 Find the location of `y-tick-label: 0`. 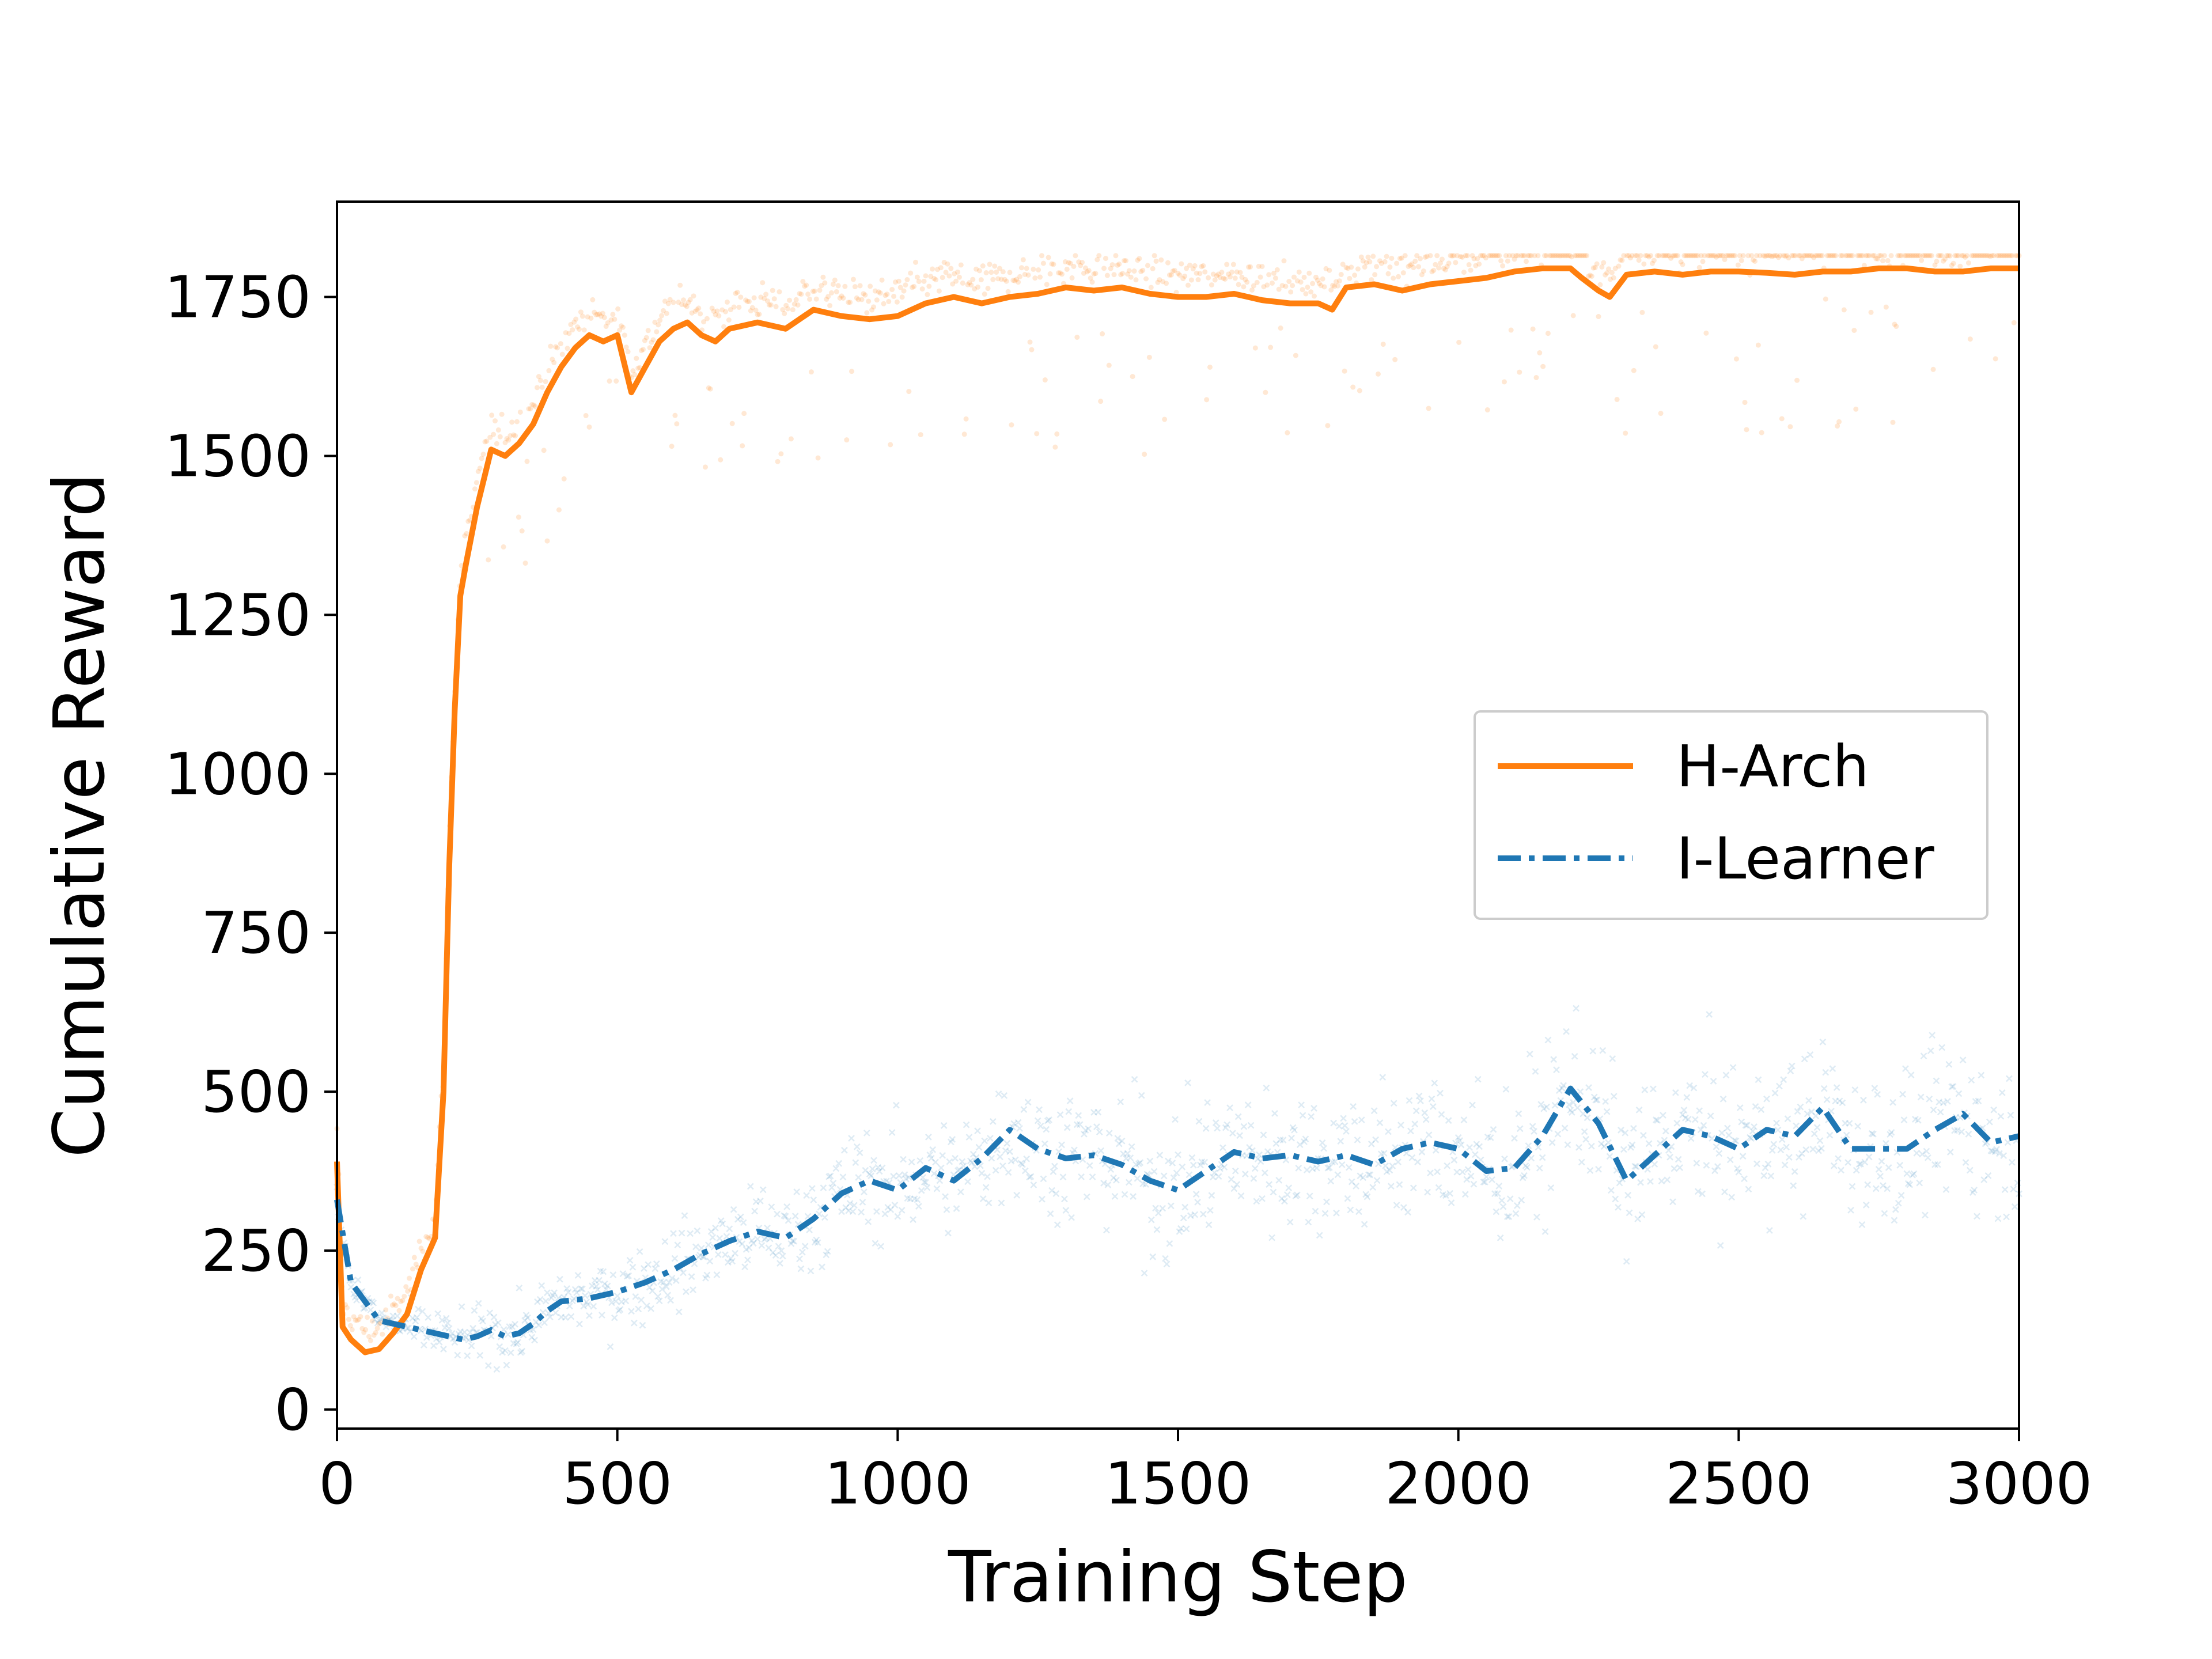

y-tick-label: 0 is located at coordinates (292, 1410).